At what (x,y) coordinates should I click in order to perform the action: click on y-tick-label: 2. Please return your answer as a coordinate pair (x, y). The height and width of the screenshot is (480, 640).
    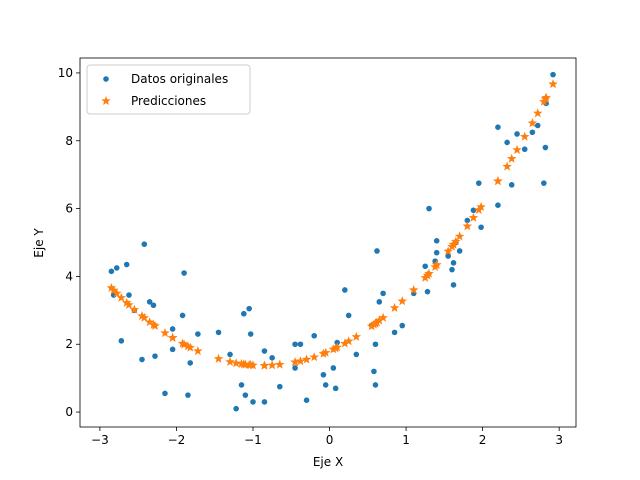
    Looking at the image, I should click on (69, 344).